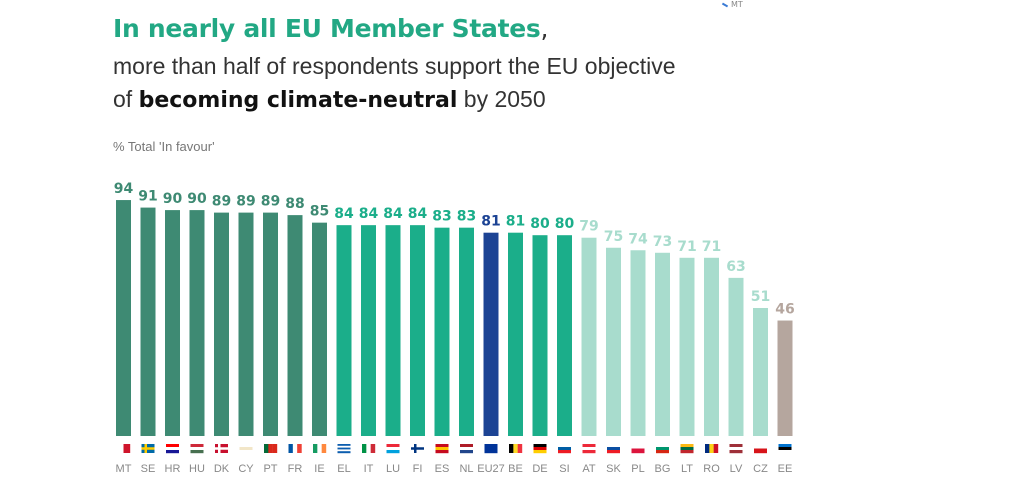 The width and height of the screenshot is (1024, 495). What do you see at coordinates (662, 449) in the screenshot?
I see `flag-bg-icon` at bounding box center [662, 449].